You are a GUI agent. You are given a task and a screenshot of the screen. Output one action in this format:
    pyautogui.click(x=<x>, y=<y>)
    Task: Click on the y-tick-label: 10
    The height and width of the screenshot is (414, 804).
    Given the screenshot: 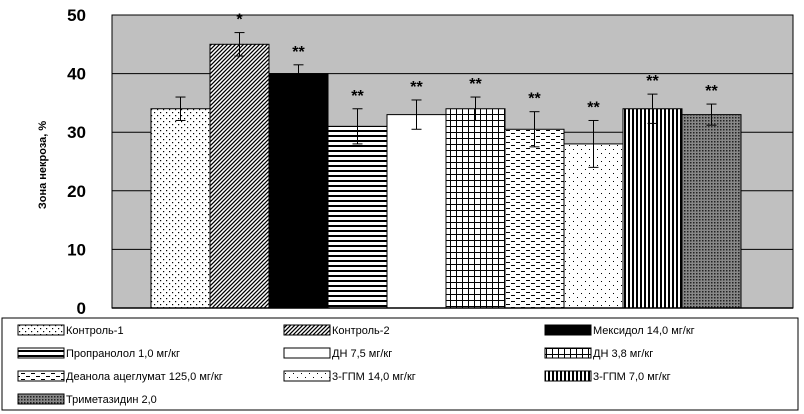 What is the action you would take?
    pyautogui.click(x=76, y=249)
    